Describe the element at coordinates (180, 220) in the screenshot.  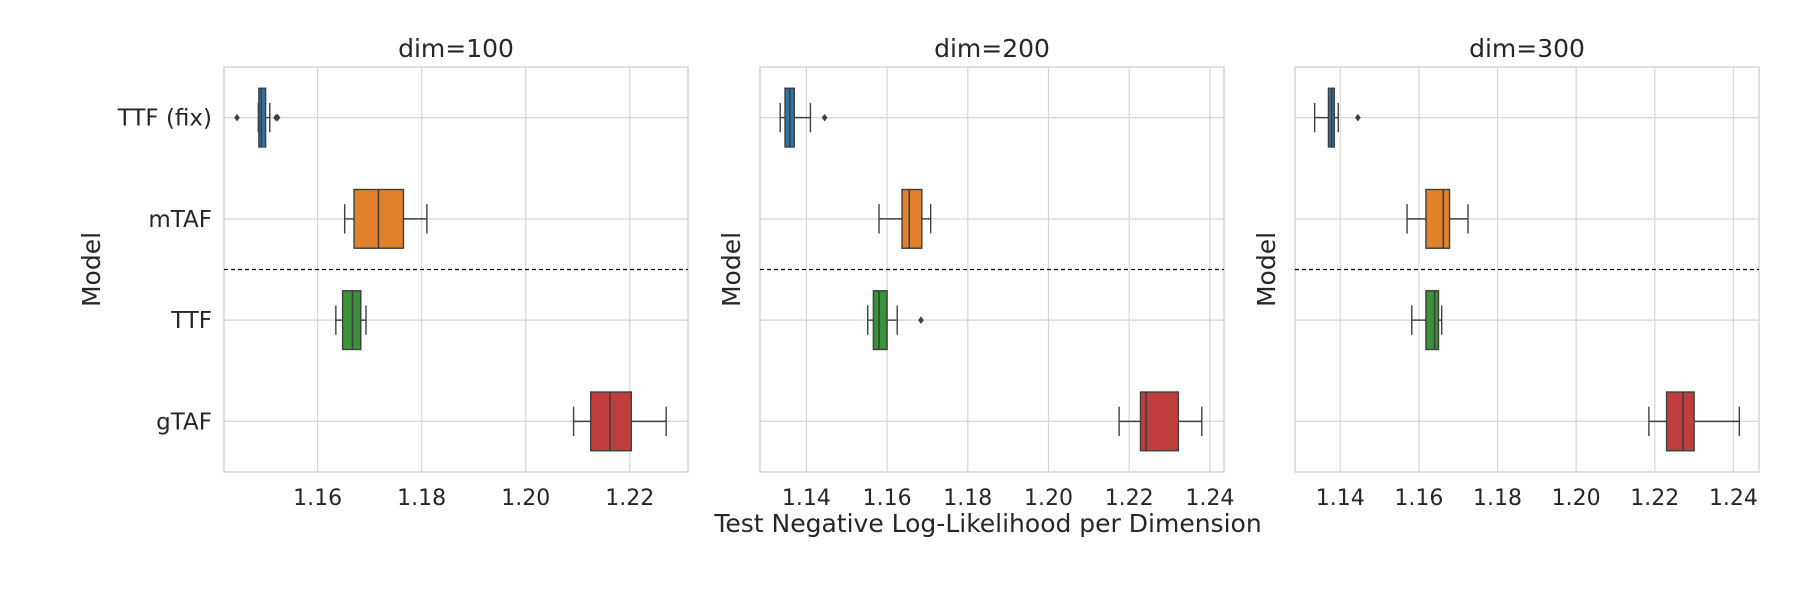
I see `y-tick-label: mTAF` at that location.